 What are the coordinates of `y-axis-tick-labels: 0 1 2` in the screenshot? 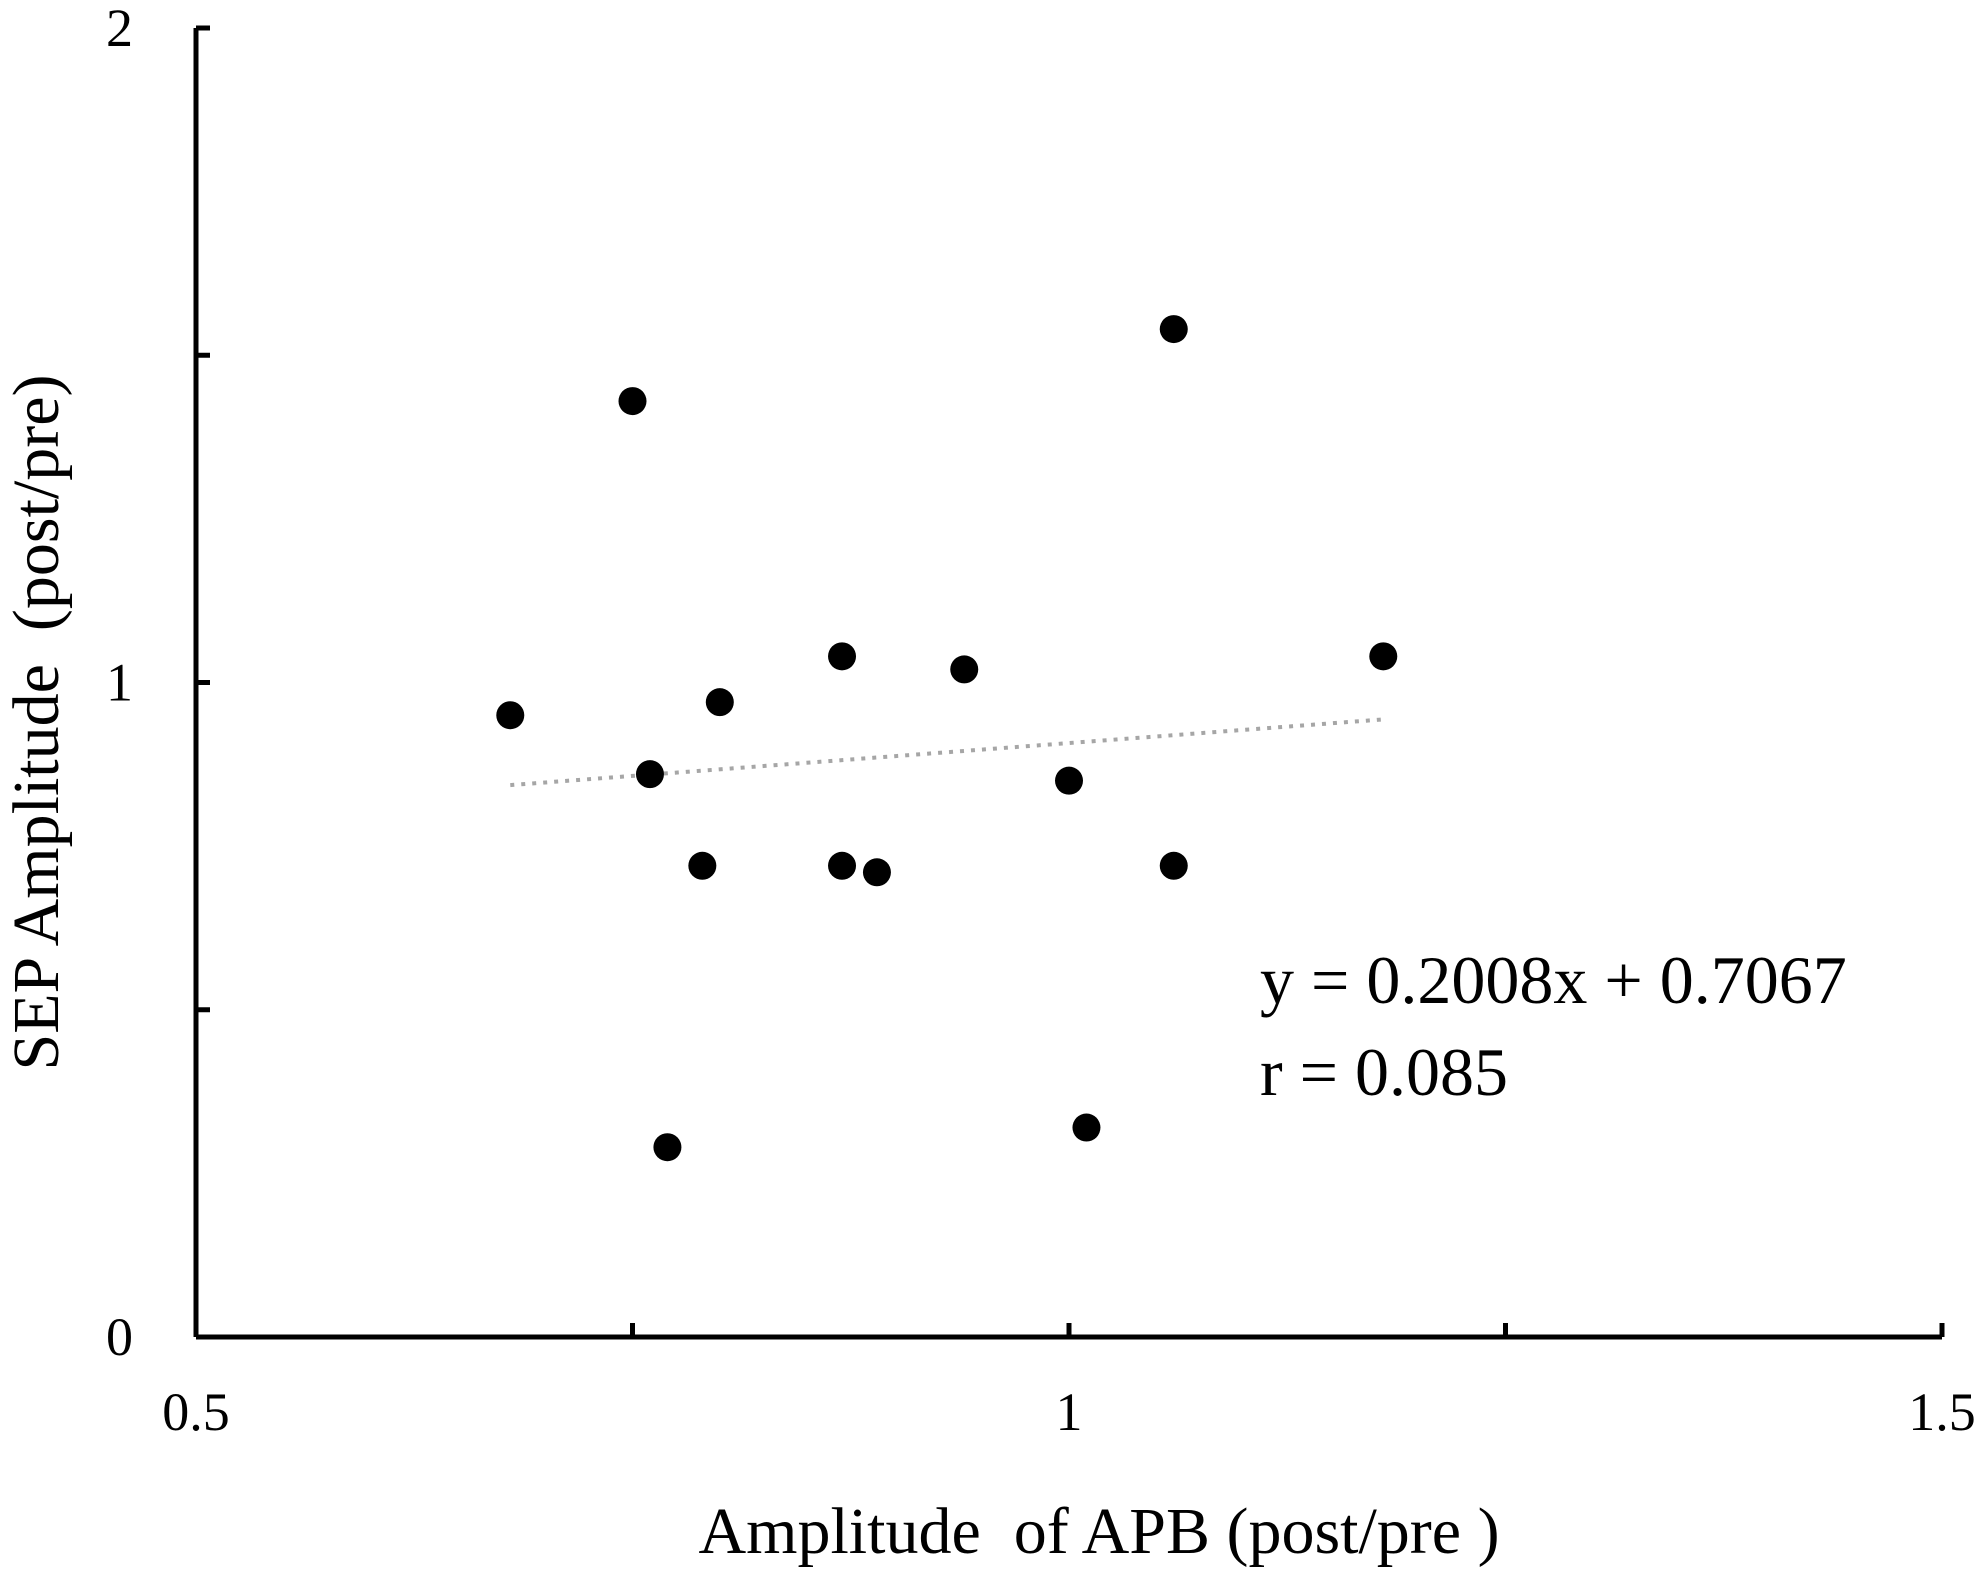 It's located at (119, 683).